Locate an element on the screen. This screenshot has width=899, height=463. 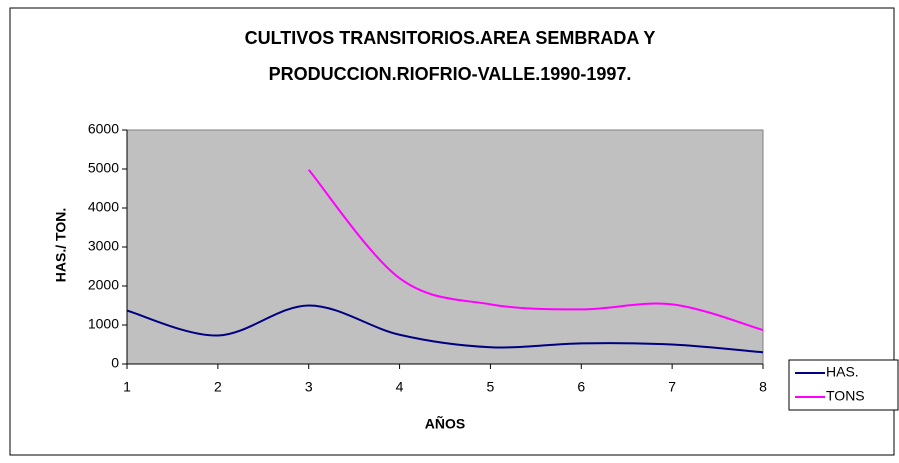
y-tick-label: 5000 is located at coordinates (103, 168).